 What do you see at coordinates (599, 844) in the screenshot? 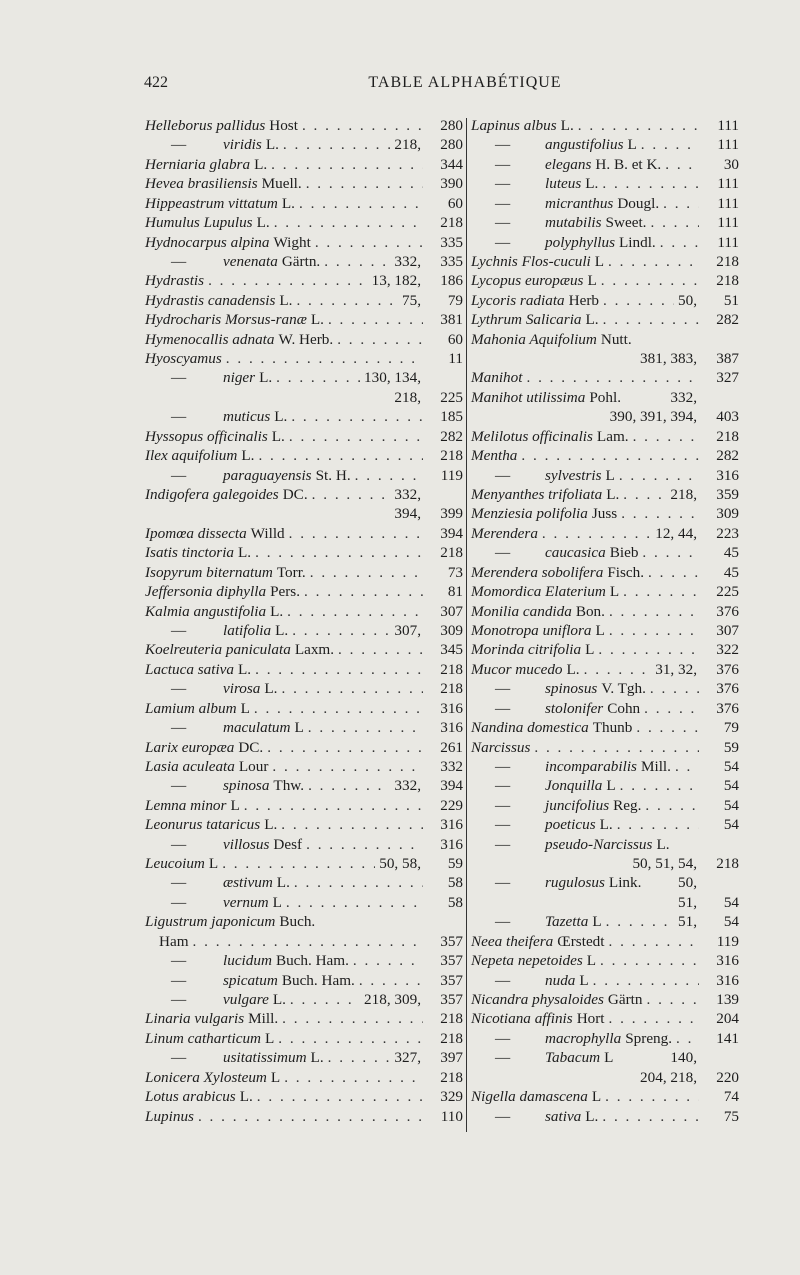
I see `entry-name: pseudo-Narcissus` at bounding box center [599, 844].